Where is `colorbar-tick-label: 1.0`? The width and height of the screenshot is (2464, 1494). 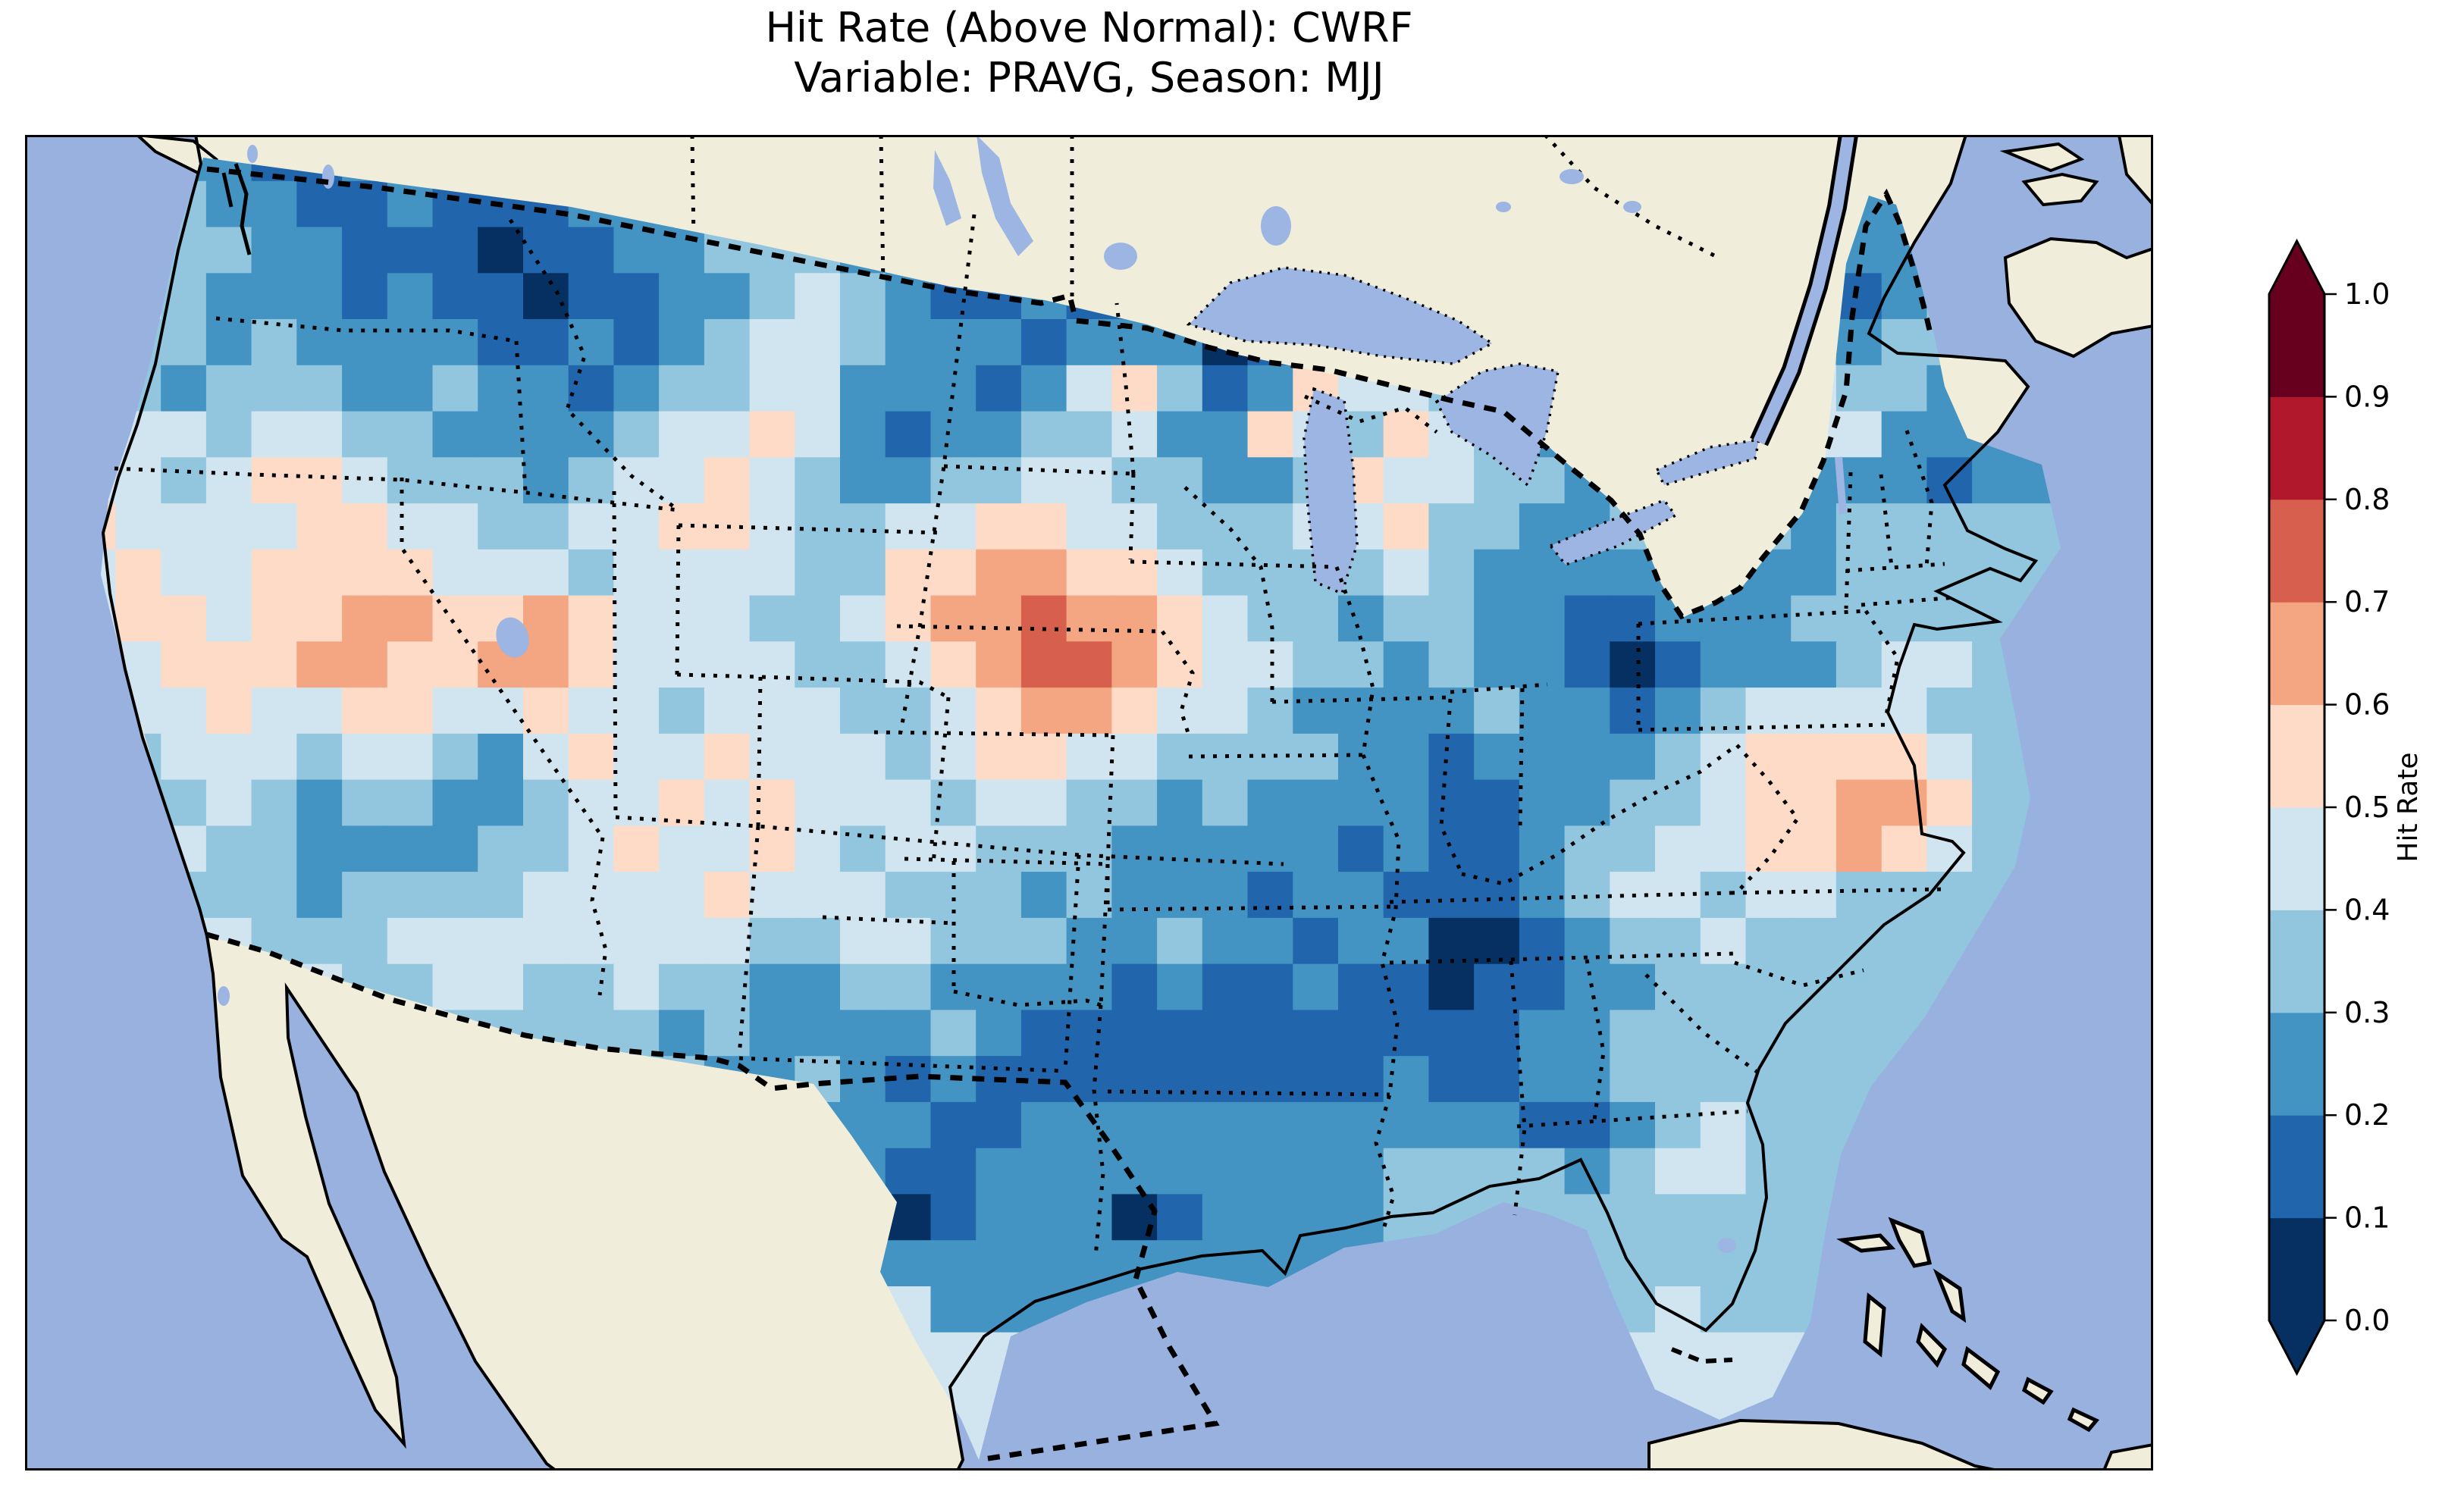 colorbar-tick-label: 1.0 is located at coordinates (2367, 294).